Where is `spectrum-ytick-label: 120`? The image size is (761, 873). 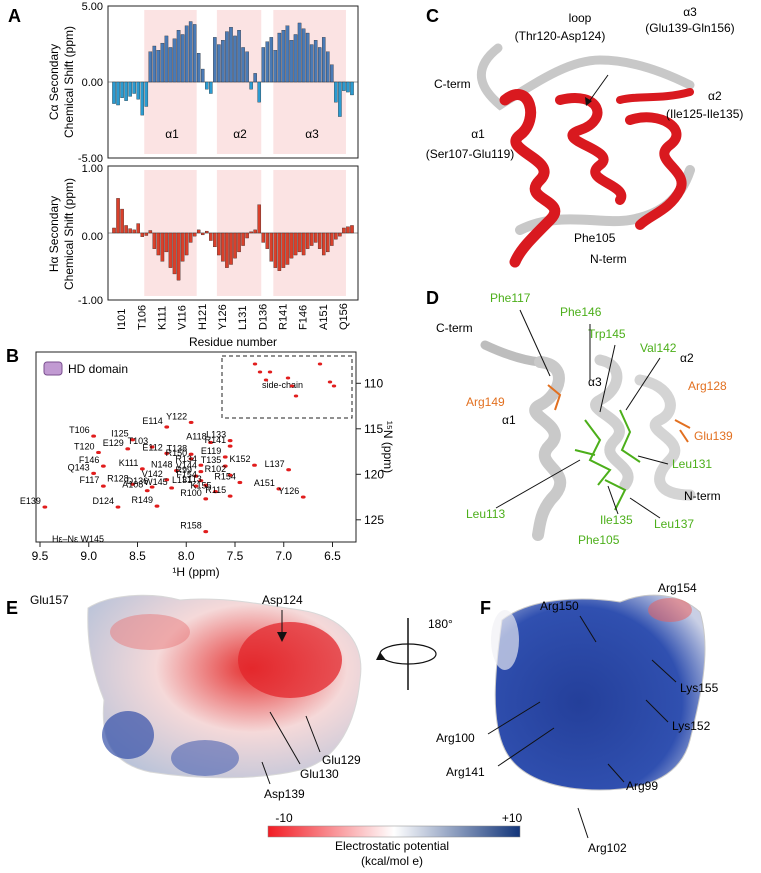
spectrum-ytick-label: 120 is located at coordinates (374, 474).